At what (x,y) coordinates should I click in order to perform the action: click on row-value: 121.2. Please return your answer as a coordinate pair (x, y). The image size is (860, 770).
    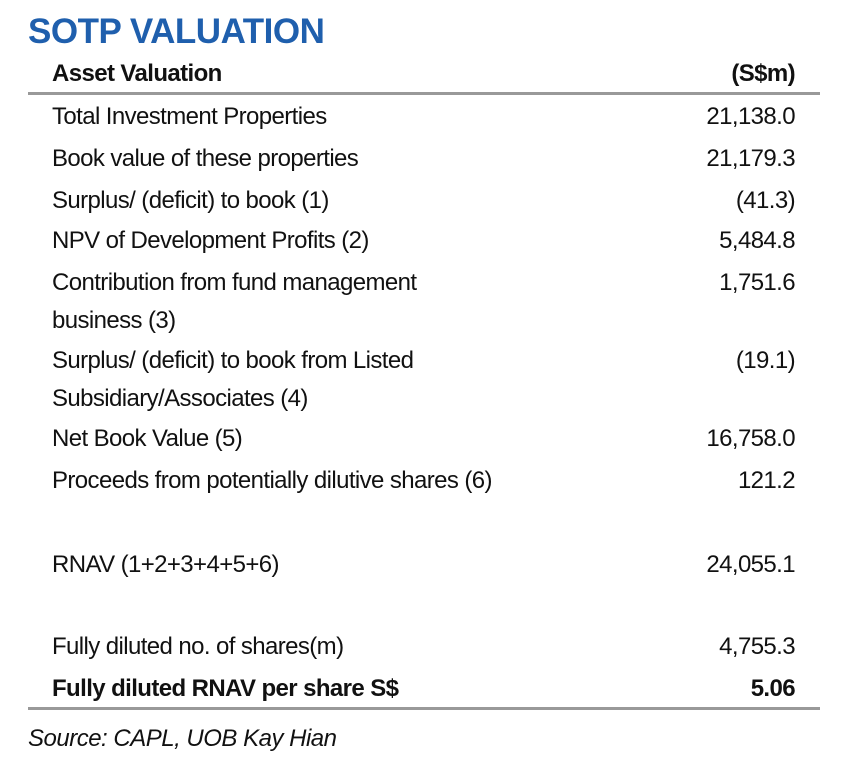
    Looking at the image, I should click on (766, 480).